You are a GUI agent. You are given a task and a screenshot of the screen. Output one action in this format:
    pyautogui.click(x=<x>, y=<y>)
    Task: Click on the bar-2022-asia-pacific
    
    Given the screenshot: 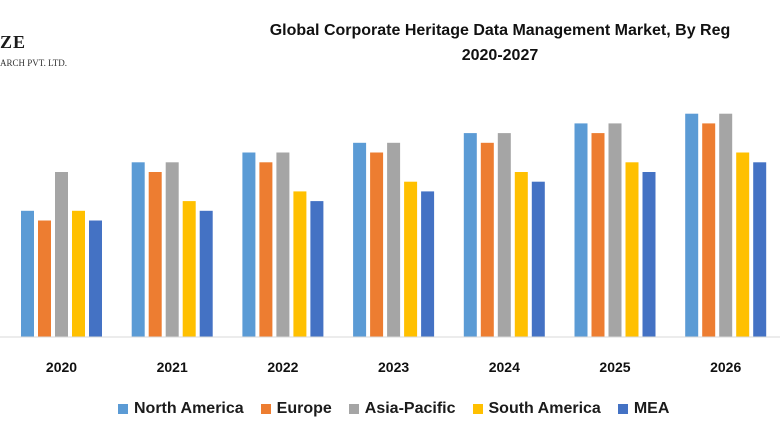 What is the action you would take?
    pyautogui.click(x=283, y=244)
    